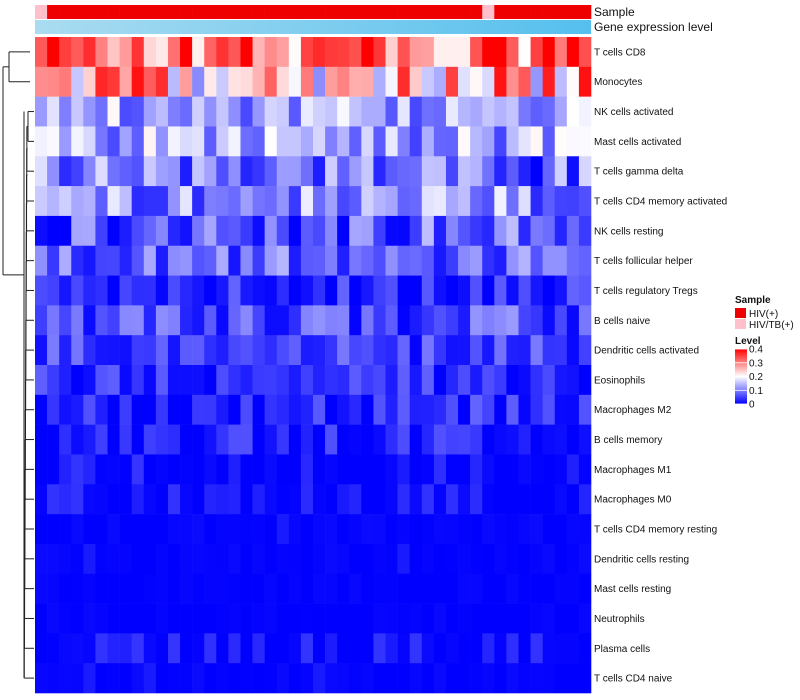 This screenshot has height=700, width=800. What do you see at coordinates (653, 27) in the screenshot?
I see `gene-expression-track-label: Gene expression level` at bounding box center [653, 27].